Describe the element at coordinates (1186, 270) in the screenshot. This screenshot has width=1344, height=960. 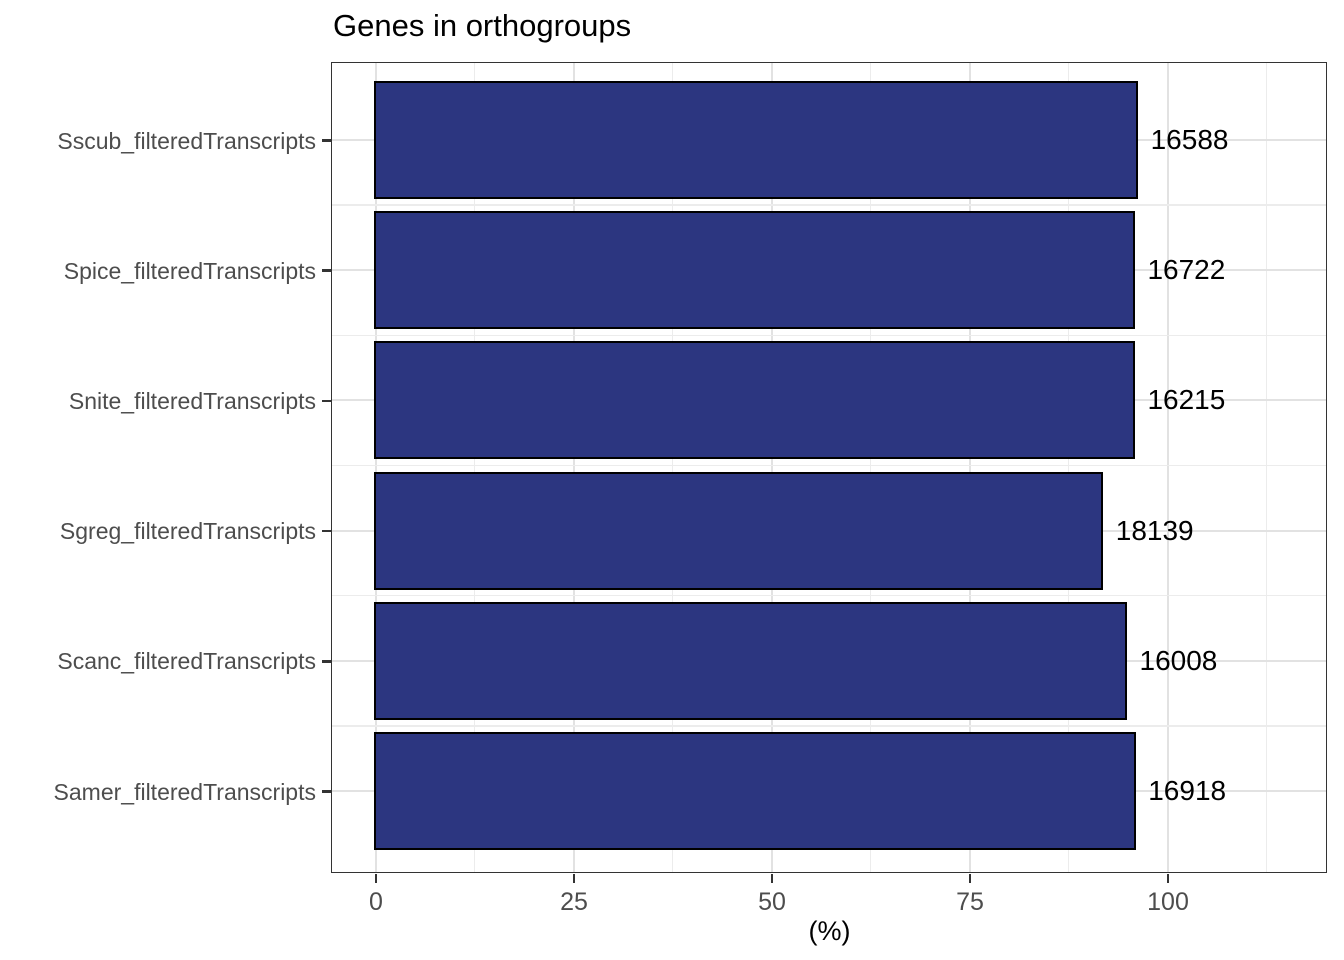
I see `bar-value-label: 16722` at that location.